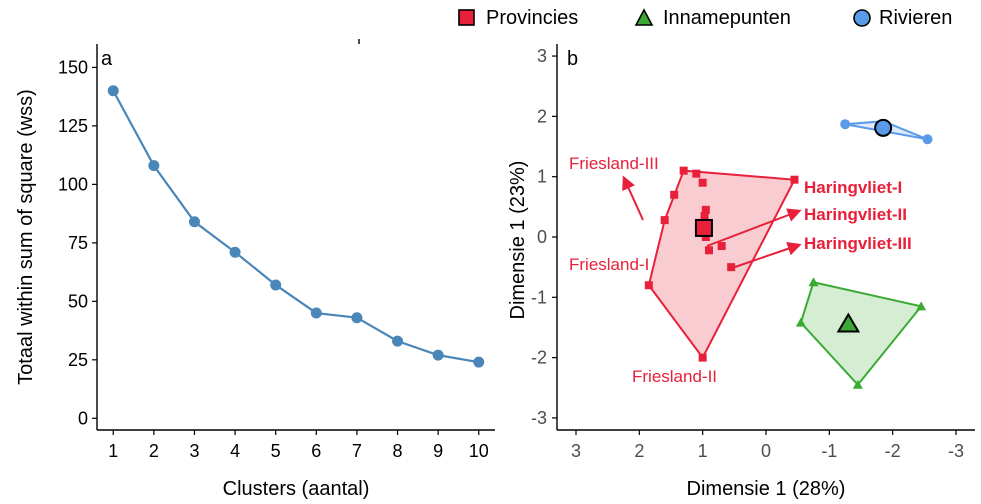  Describe the element at coordinates (542, 56) in the screenshot. I see `panel-b-y-tick-label: 3` at that location.